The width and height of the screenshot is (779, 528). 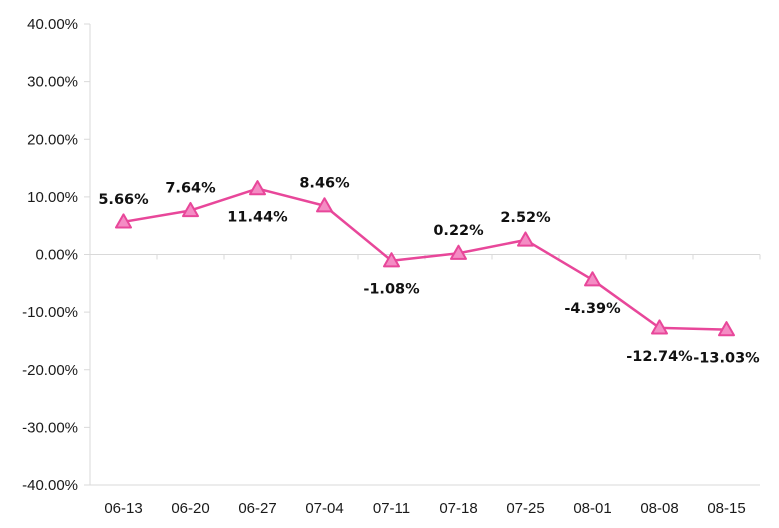 I want to click on x-tick-label: 06-13, so click(x=123, y=508).